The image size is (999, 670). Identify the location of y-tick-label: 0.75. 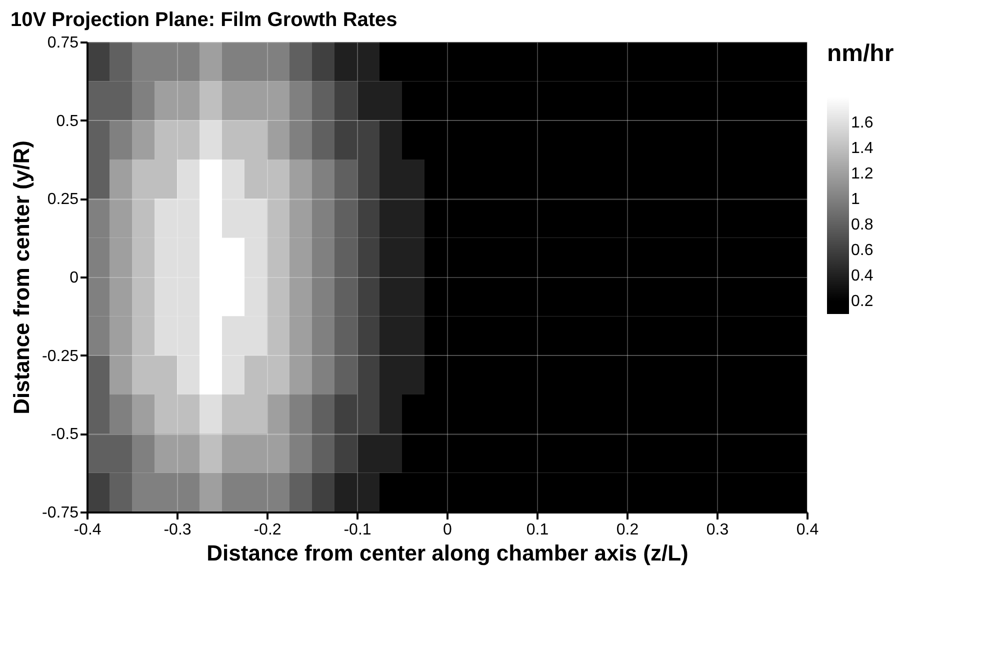
(63, 43).